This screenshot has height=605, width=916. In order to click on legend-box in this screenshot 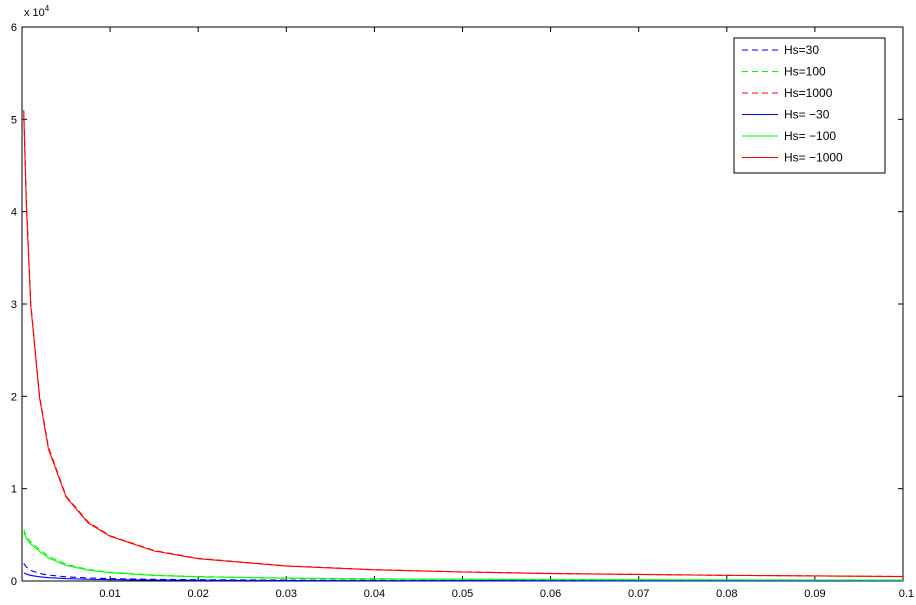, I will do `click(809, 105)`.